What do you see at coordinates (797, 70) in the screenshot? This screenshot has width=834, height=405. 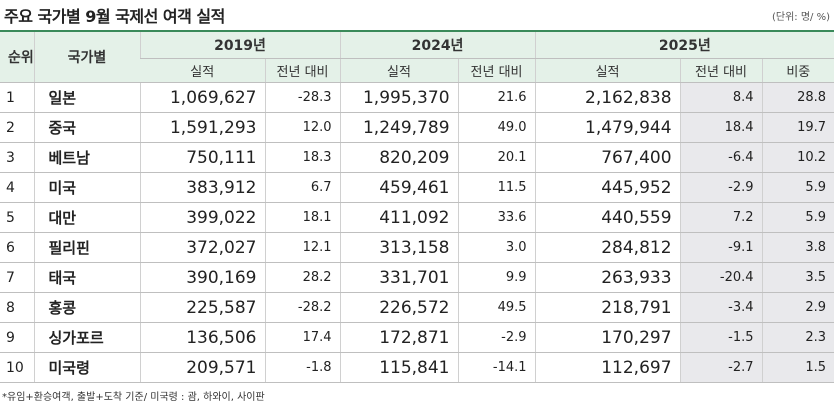 I see `column-header: 비중` at bounding box center [797, 70].